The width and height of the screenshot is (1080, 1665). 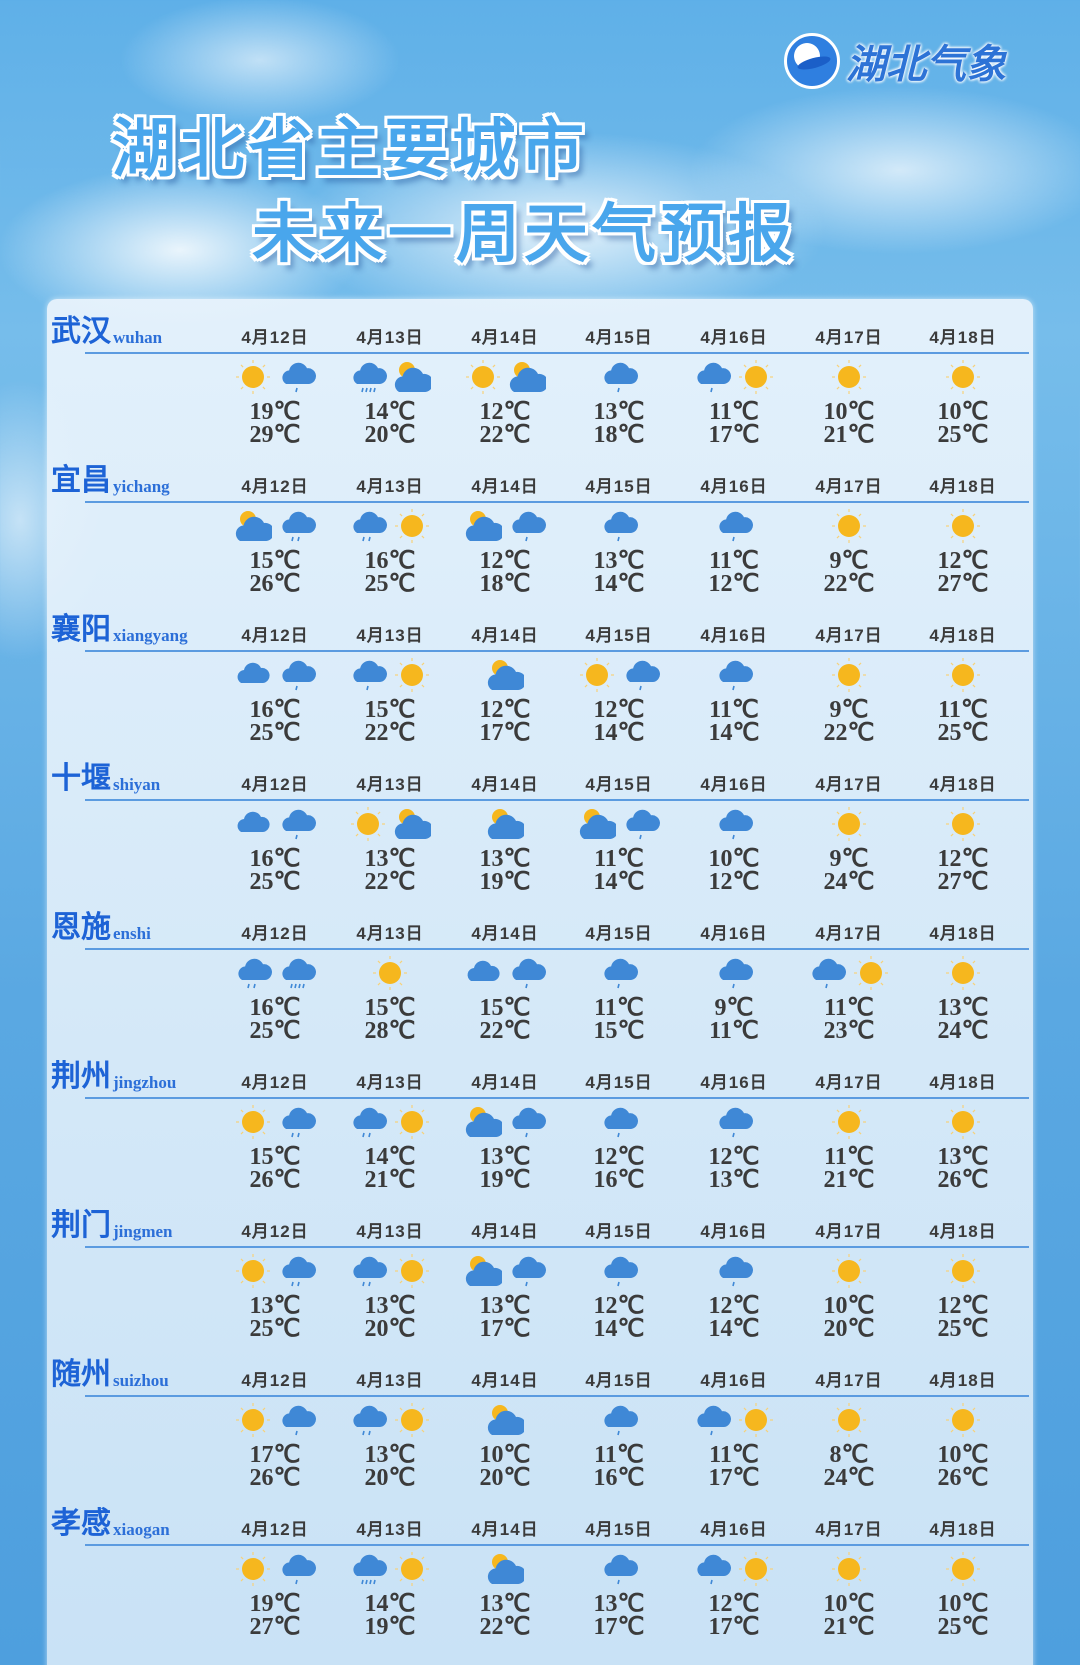 I want to click on date-label: 4月16日, so click(x=734, y=486).